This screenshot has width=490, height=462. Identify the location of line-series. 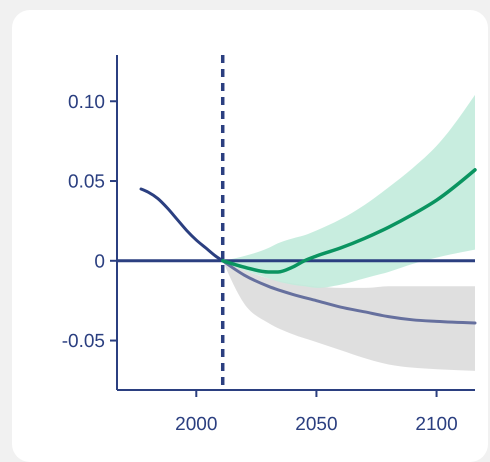
(348, 221).